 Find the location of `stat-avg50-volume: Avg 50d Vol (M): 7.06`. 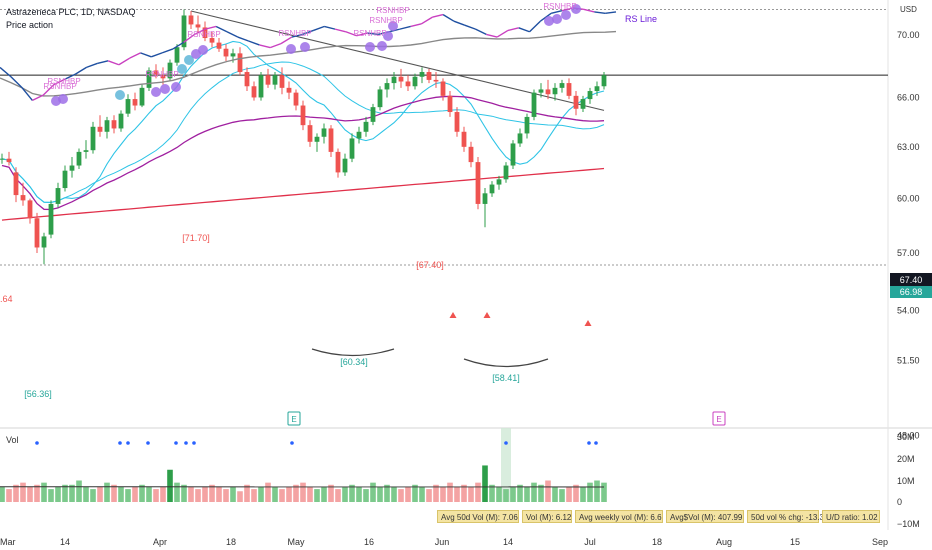

stat-avg50-volume: Avg 50d Vol (M): 7.06 is located at coordinates (478, 516).